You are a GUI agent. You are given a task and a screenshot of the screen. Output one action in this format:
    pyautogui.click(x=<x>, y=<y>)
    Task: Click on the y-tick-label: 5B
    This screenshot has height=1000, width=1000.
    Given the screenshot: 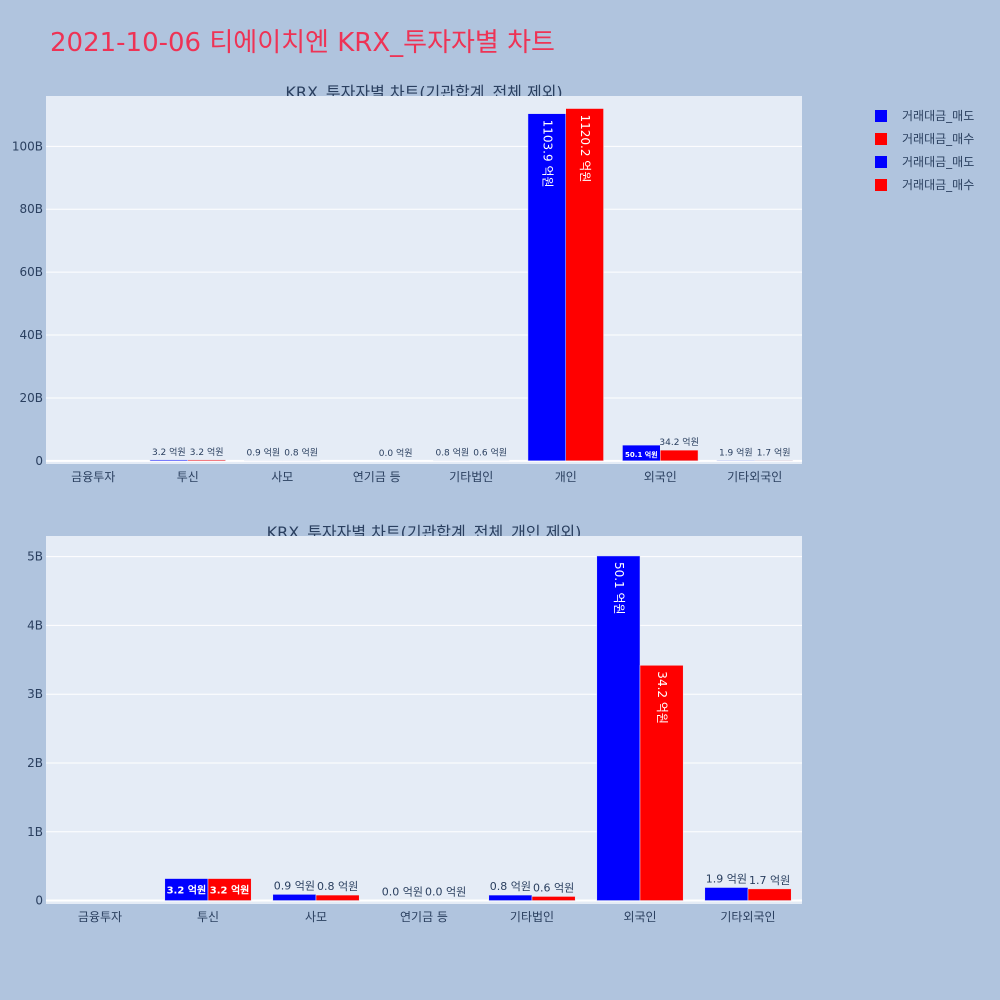 What is the action you would take?
    pyautogui.click(x=35, y=557)
    